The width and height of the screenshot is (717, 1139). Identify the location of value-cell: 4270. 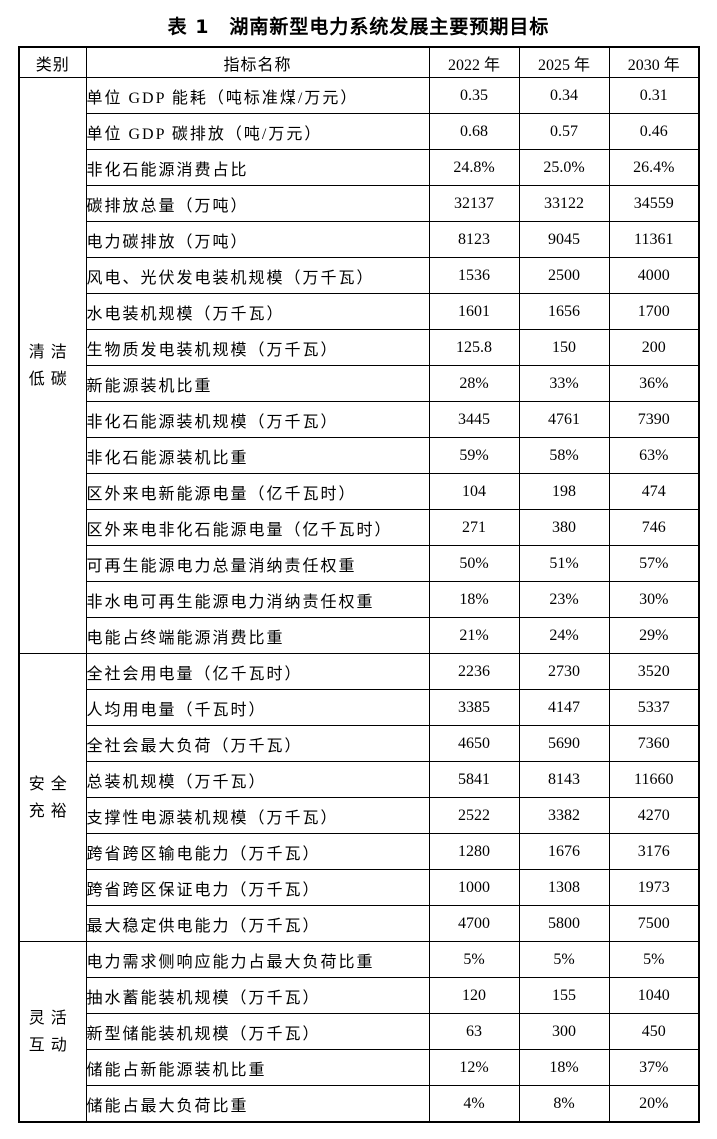
(654, 815).